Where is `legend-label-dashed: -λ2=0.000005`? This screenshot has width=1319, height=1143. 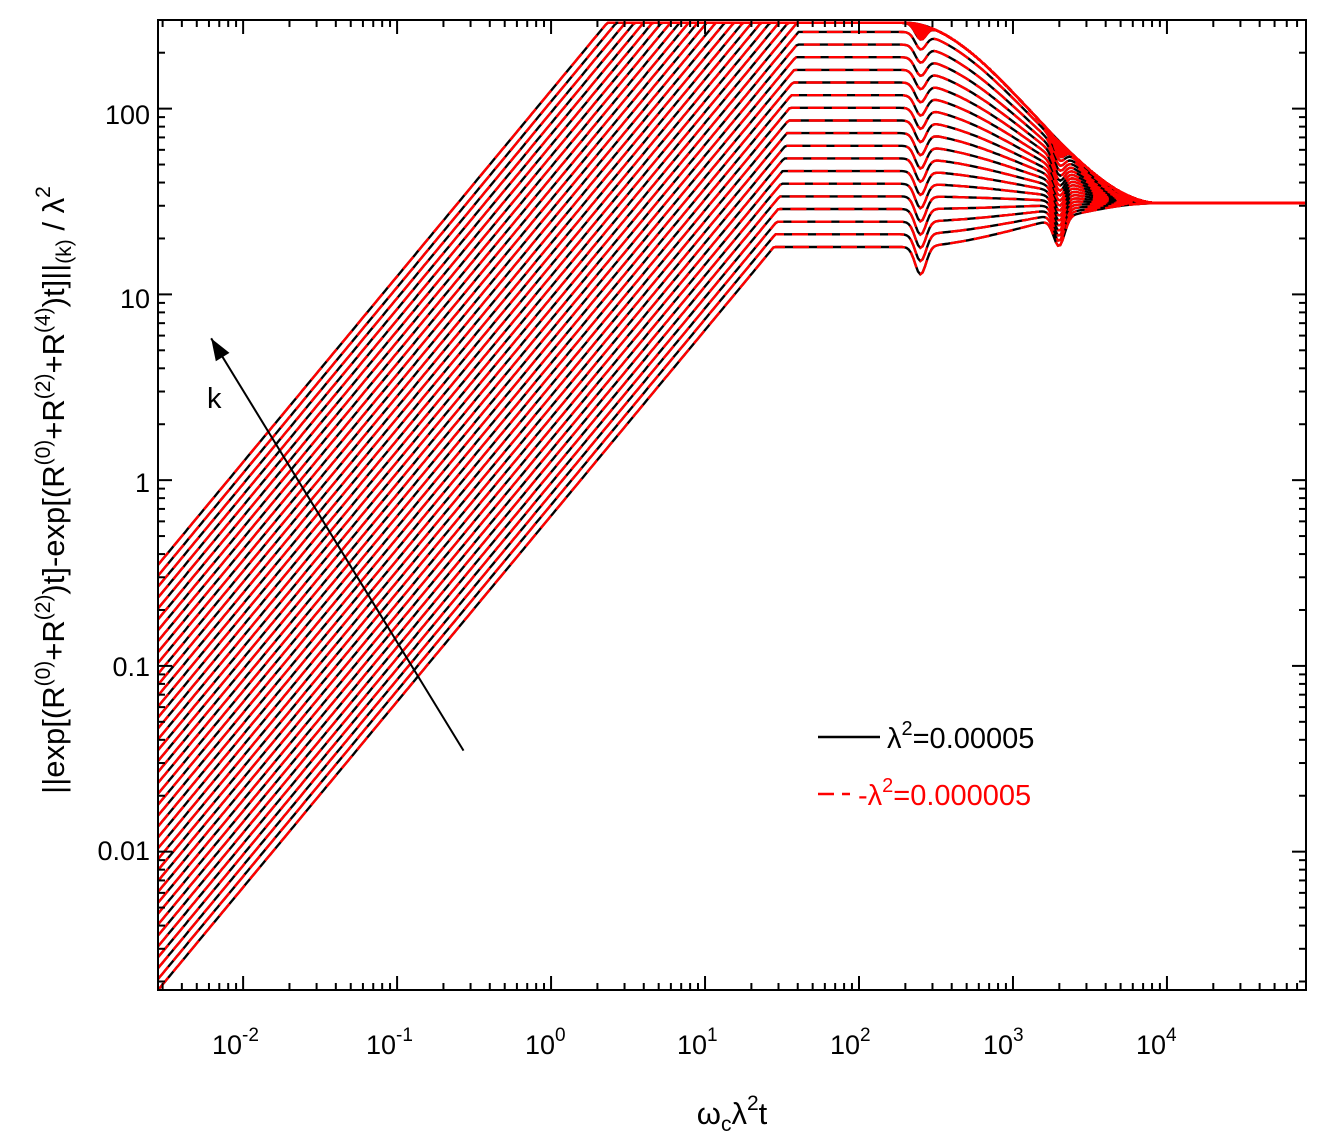 legend-label-dashed: -λ2=0.000005 is located at coordinates (944, 793).